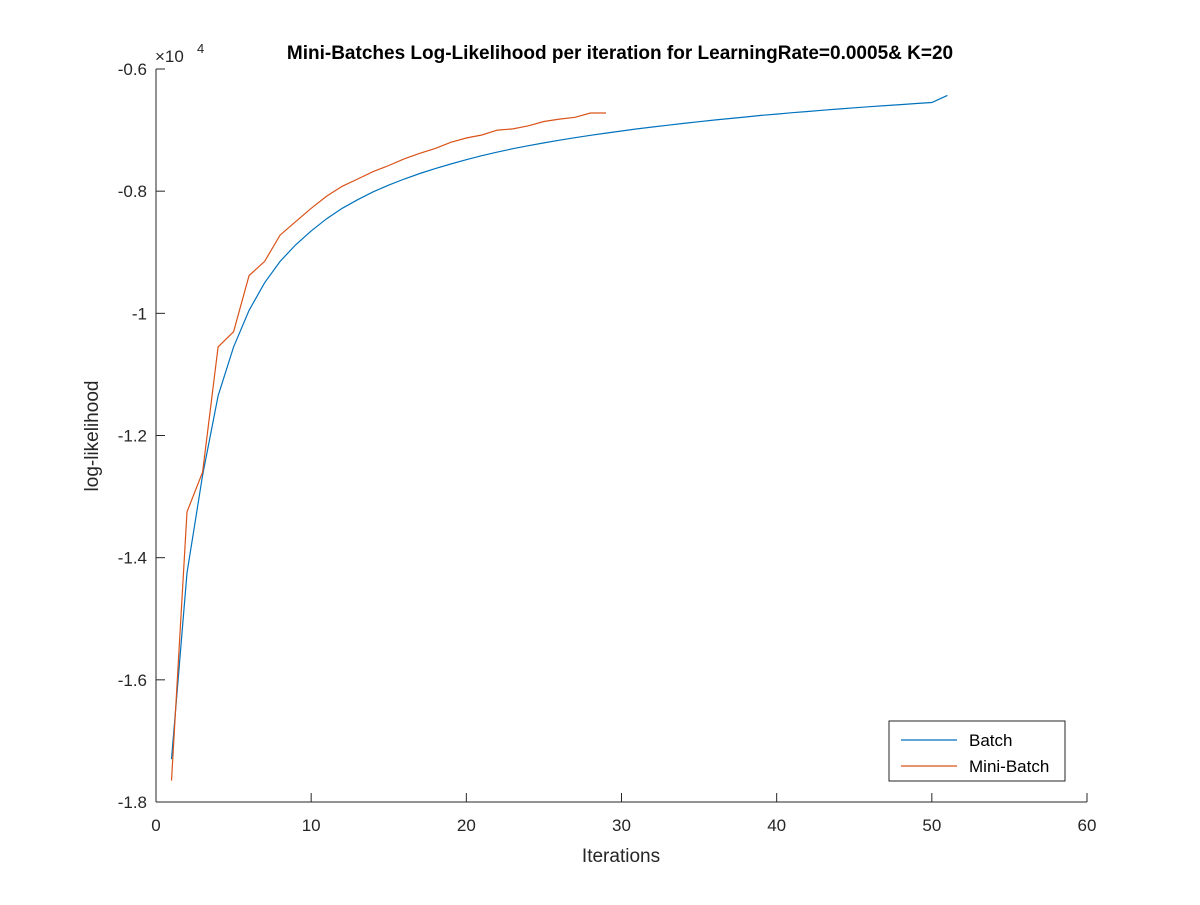 This screenshot has width=1200, height=905. I want to click on legend-label-batch: Batch, so click(990, 740).